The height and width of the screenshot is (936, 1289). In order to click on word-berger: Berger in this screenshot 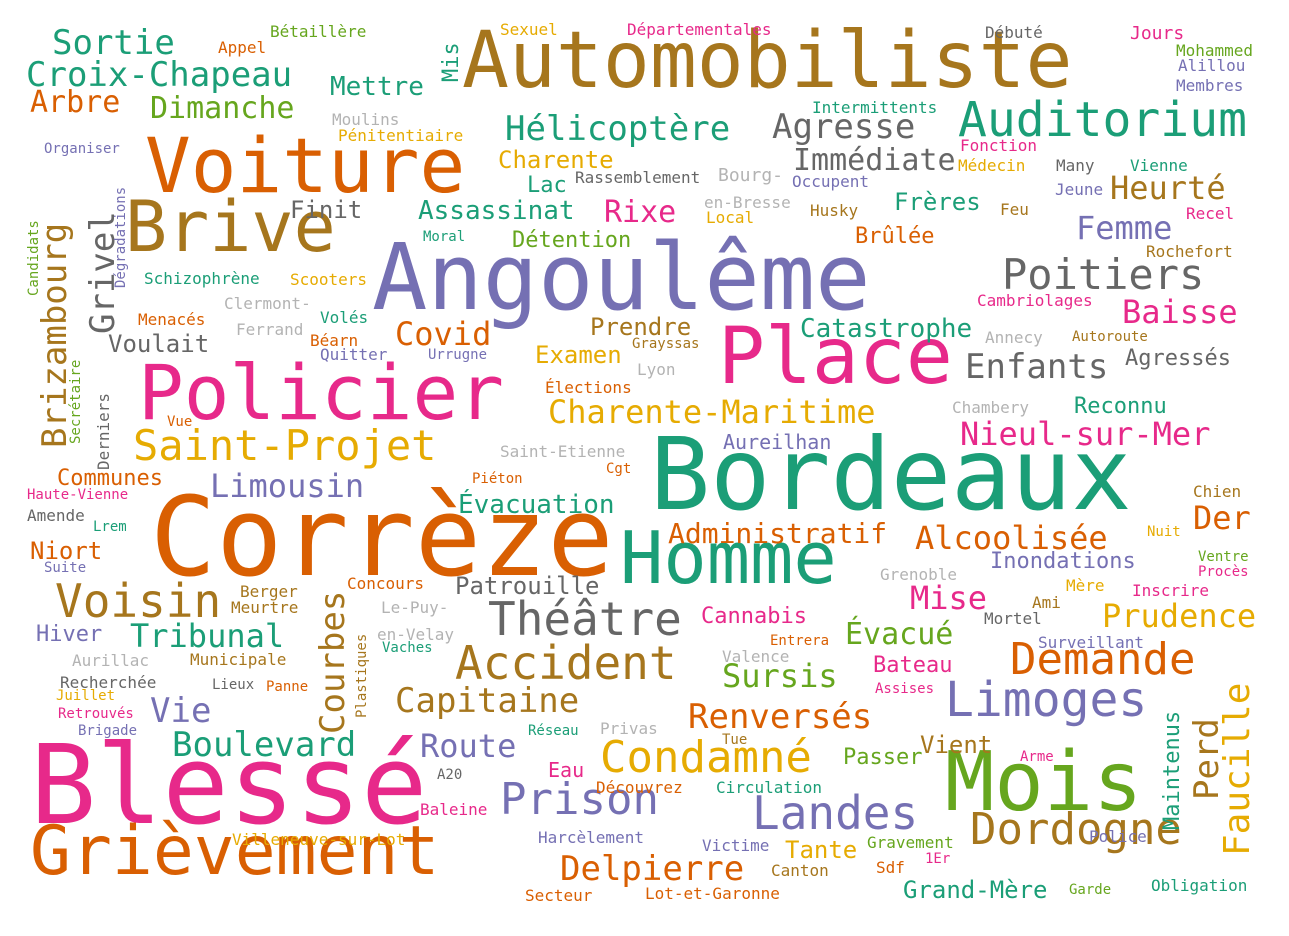, I will do `click(269, 591)`.